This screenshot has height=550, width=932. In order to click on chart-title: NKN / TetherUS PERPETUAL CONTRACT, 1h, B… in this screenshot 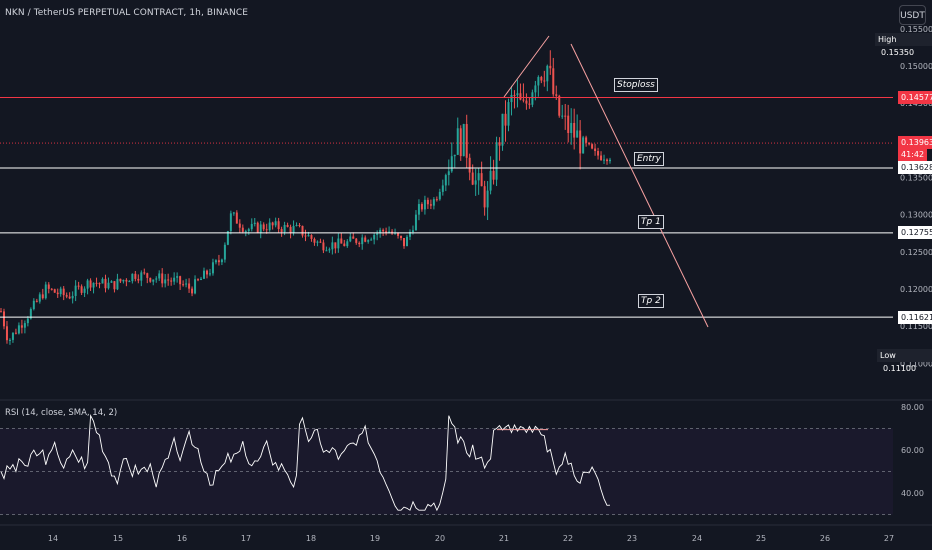, I will do `click(127, 13)`.